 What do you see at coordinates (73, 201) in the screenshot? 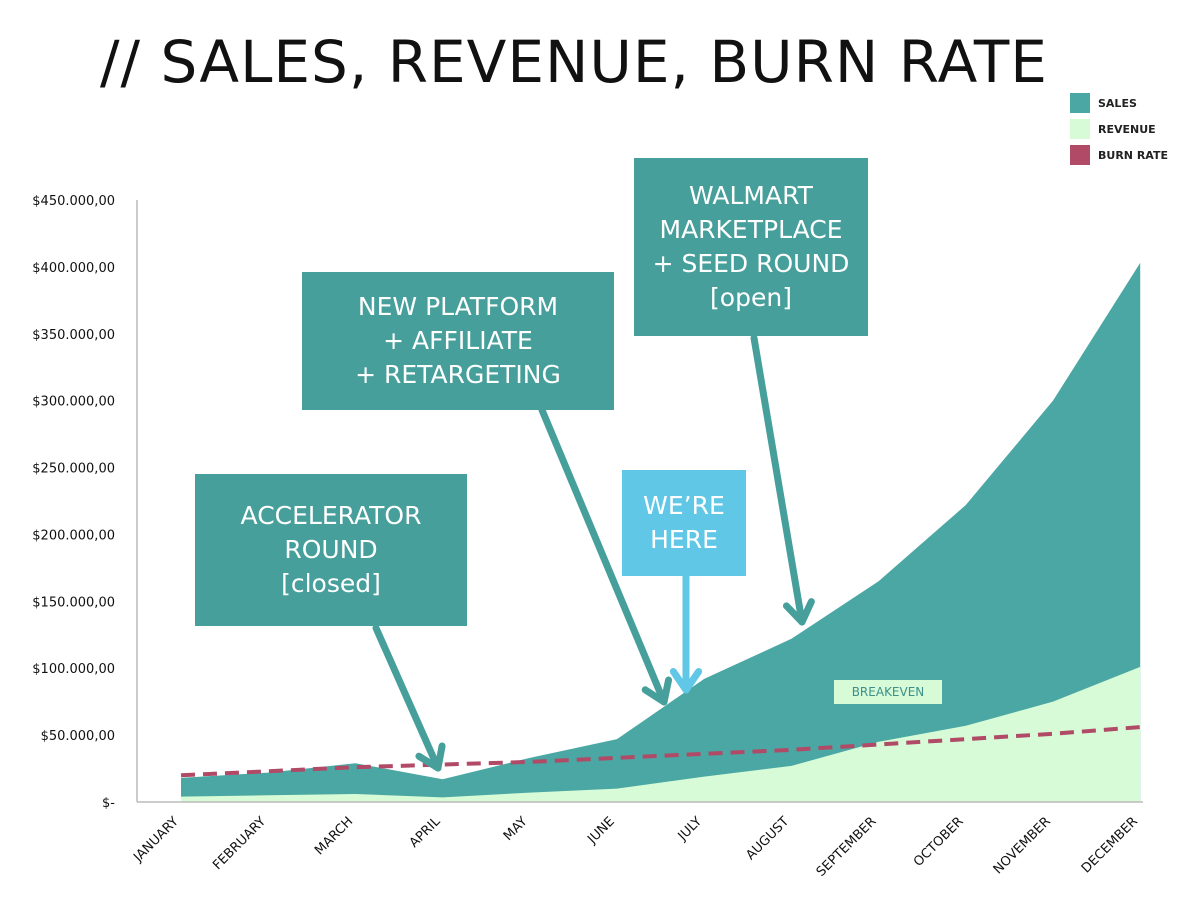
I see `y-tick-label: $450.000,00` at bounding box center [73, 201].